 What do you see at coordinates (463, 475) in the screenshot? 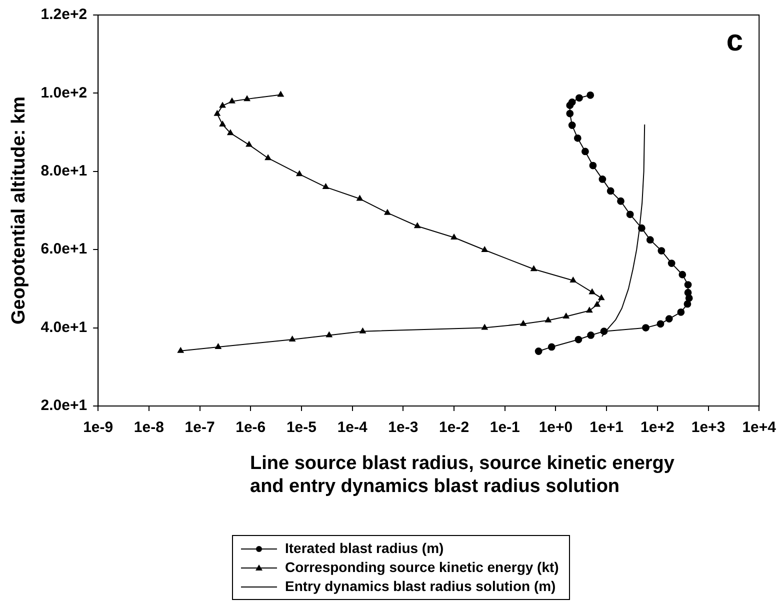
I see `x-axis-title: Line source blast radius, source kinetic energy and entry dynamics blast radius solution` at bounding box center [463, 475].